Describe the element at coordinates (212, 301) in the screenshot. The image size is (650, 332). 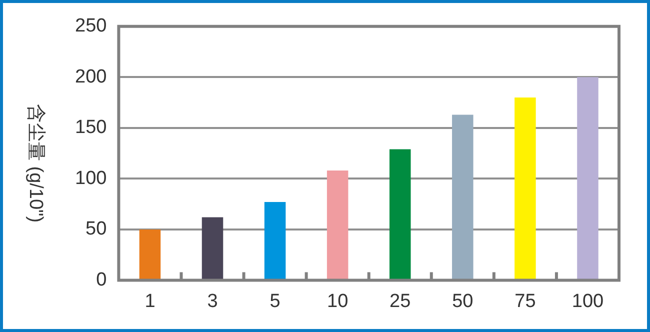
I see `x-tick-label: 3` at that location.